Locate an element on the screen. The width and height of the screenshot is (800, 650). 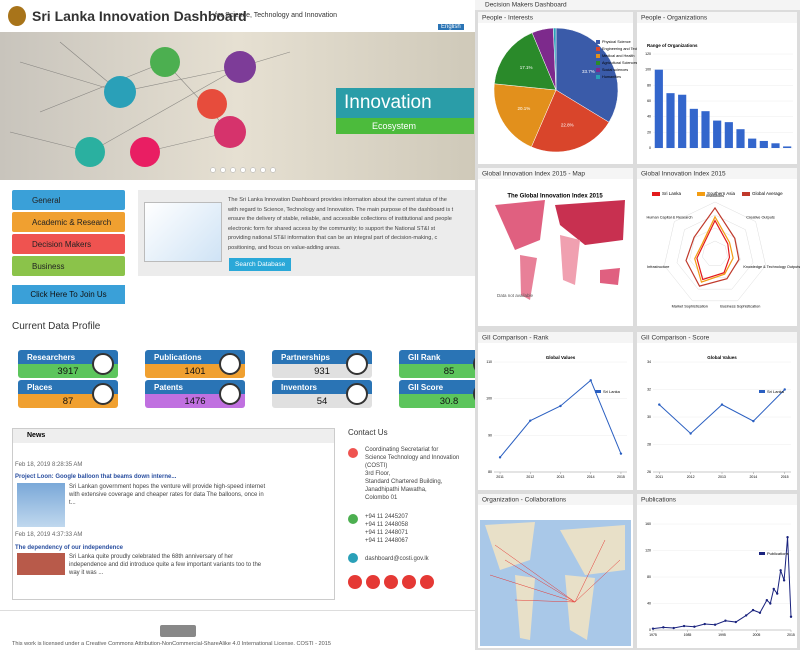
license-badge is located at coordinates (178, 631).